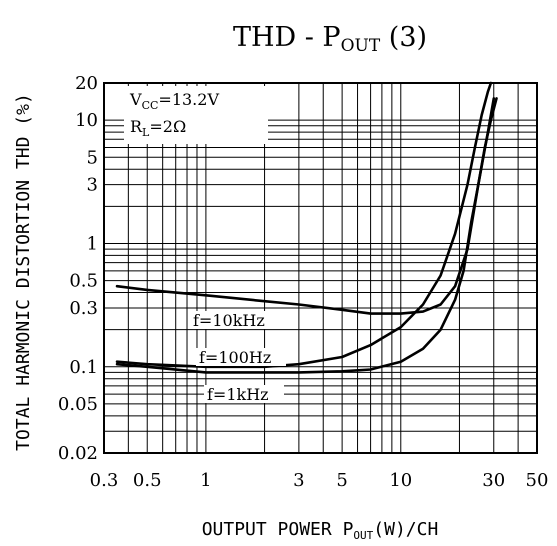 The height and width of the screenshot is (546, 557). Describe the element at coordinates (86, 120) in the screenshot. I see `y-tick-label: 10` at that location.